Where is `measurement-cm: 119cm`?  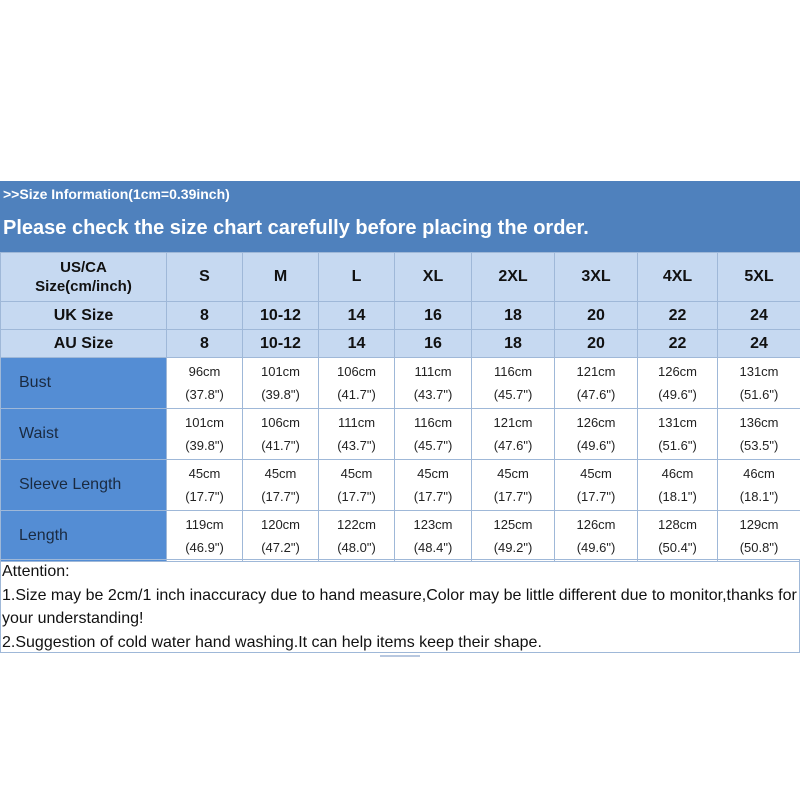 measurement-cm: 119cm is located at coordinates (204, 524).